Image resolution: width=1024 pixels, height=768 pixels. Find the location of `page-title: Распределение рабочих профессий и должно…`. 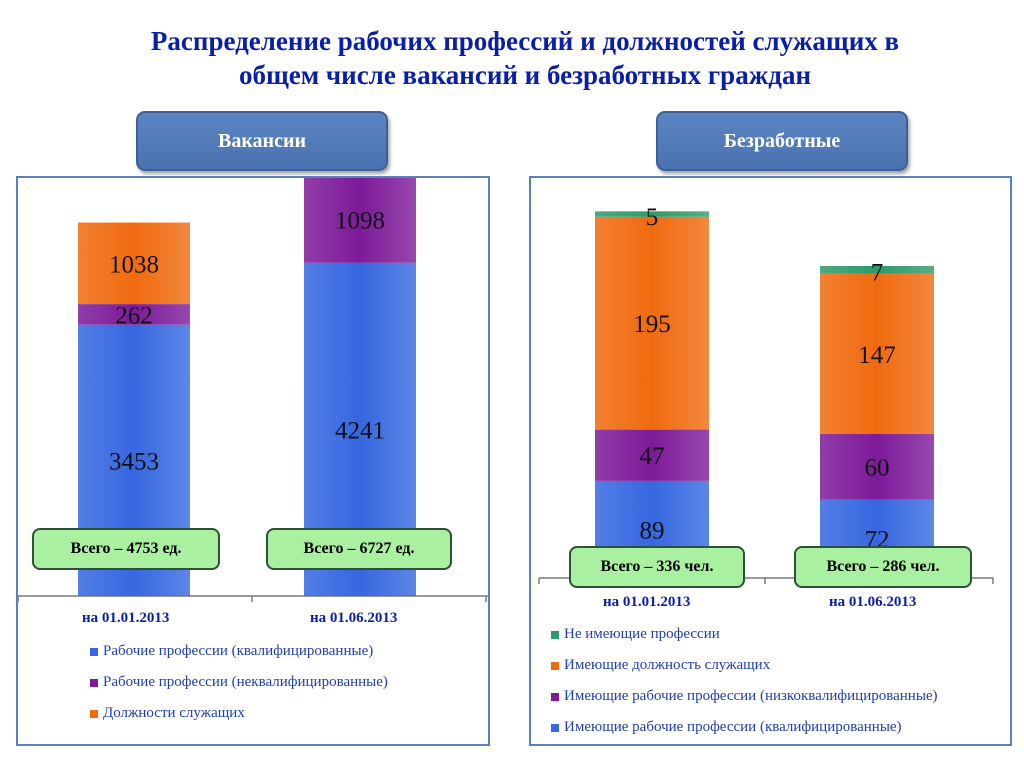

page-title: Распределение рабочих профессий и должно… is located at coordinates (525, 58).